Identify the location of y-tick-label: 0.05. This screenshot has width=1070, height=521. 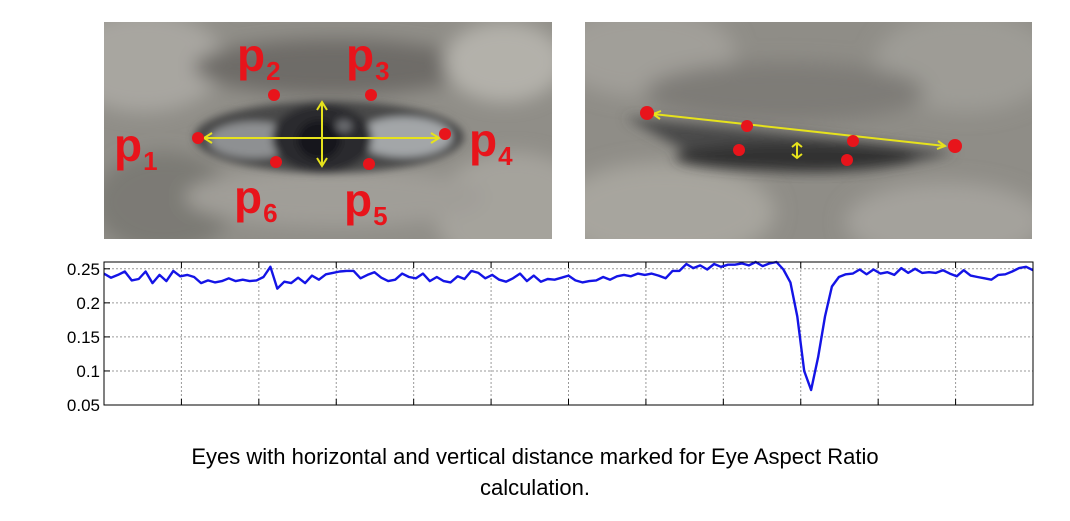
(83, 405).